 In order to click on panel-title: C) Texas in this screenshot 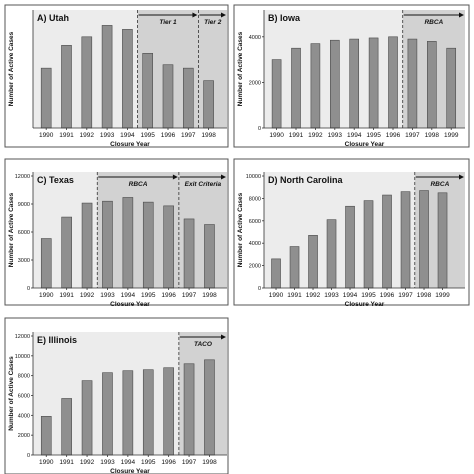, I will do `click(55, 180)`.